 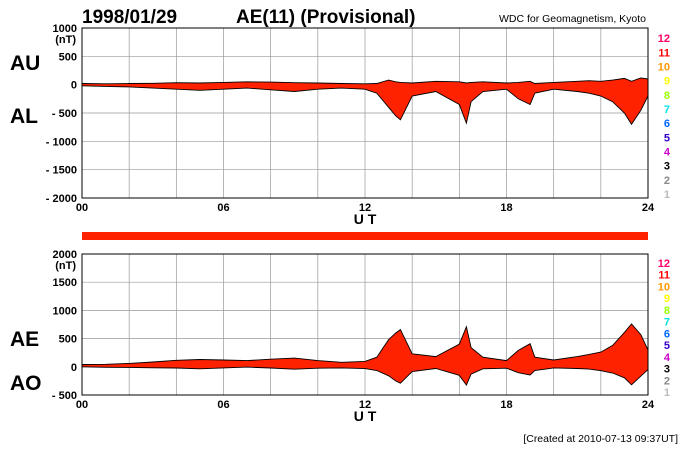 What do you see at coordinates (600, 439) in the screenshot?
I see `created-timestamp: [Created at 2010-07-13 09:37UT]` at bounding box center [600, 439].